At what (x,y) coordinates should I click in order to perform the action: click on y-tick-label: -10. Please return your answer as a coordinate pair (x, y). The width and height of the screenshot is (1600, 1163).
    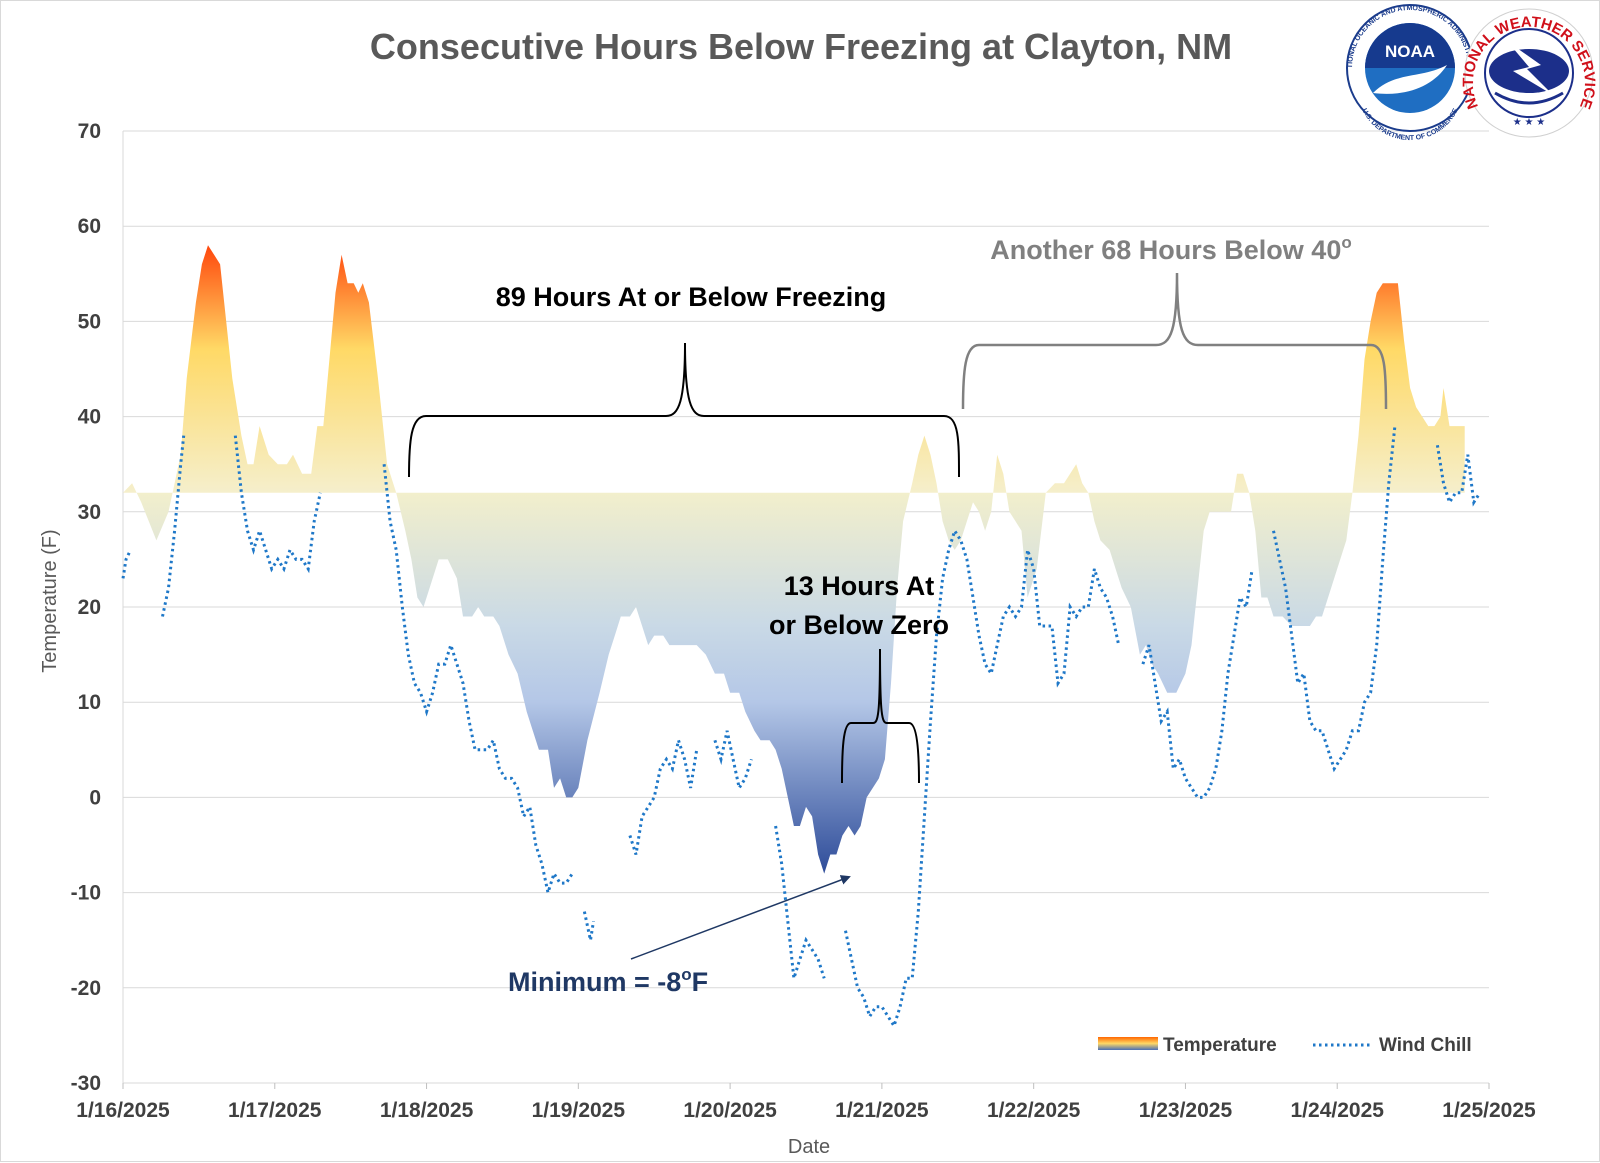
    Looking at the image, I should click on (86, 893).